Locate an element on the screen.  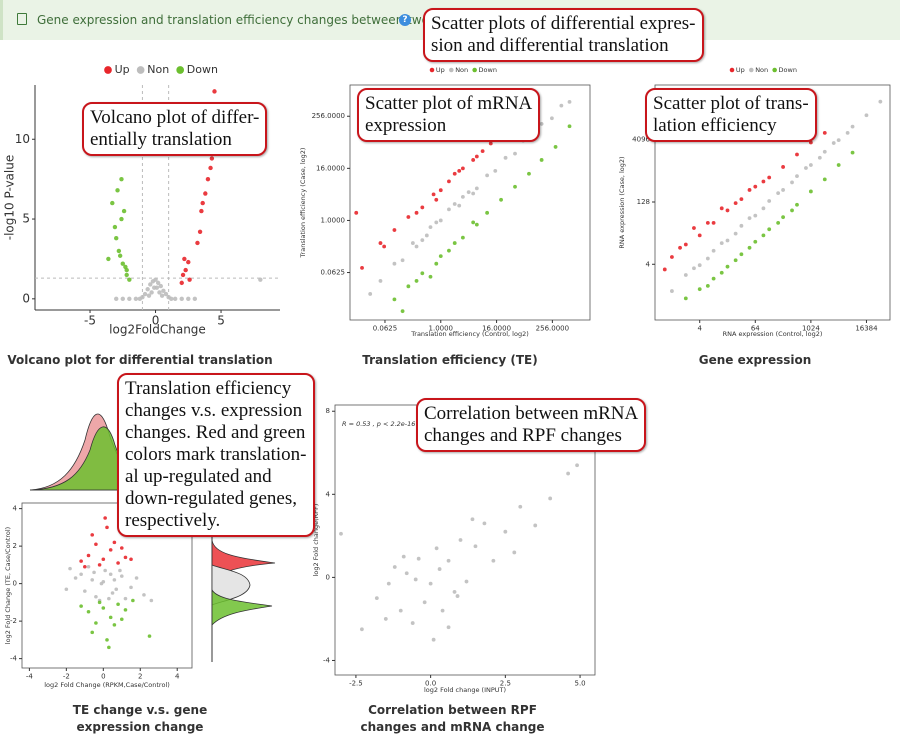
y-tick-label: 128 is located at coordinates (643, 202).